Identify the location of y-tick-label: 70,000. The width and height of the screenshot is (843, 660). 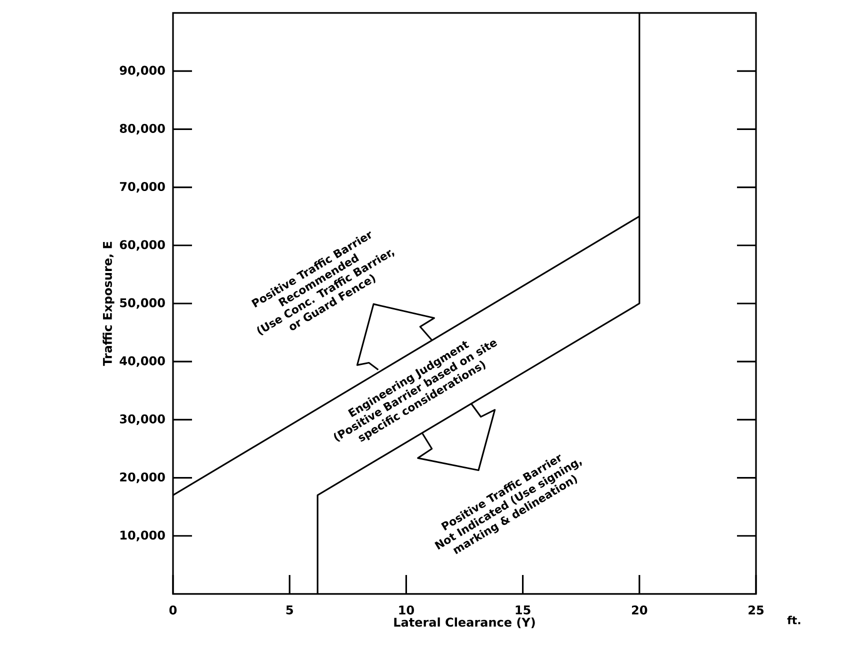
(142, 187).